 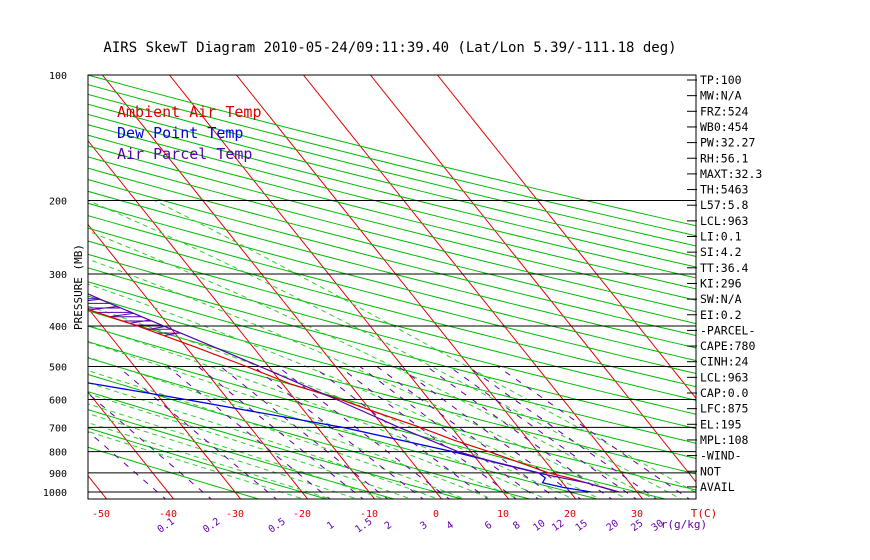 What do you see at coordinates (58, 428) in the screenshot?
I see `pressure-tick-label: 700` at bounding box center [58, 428].